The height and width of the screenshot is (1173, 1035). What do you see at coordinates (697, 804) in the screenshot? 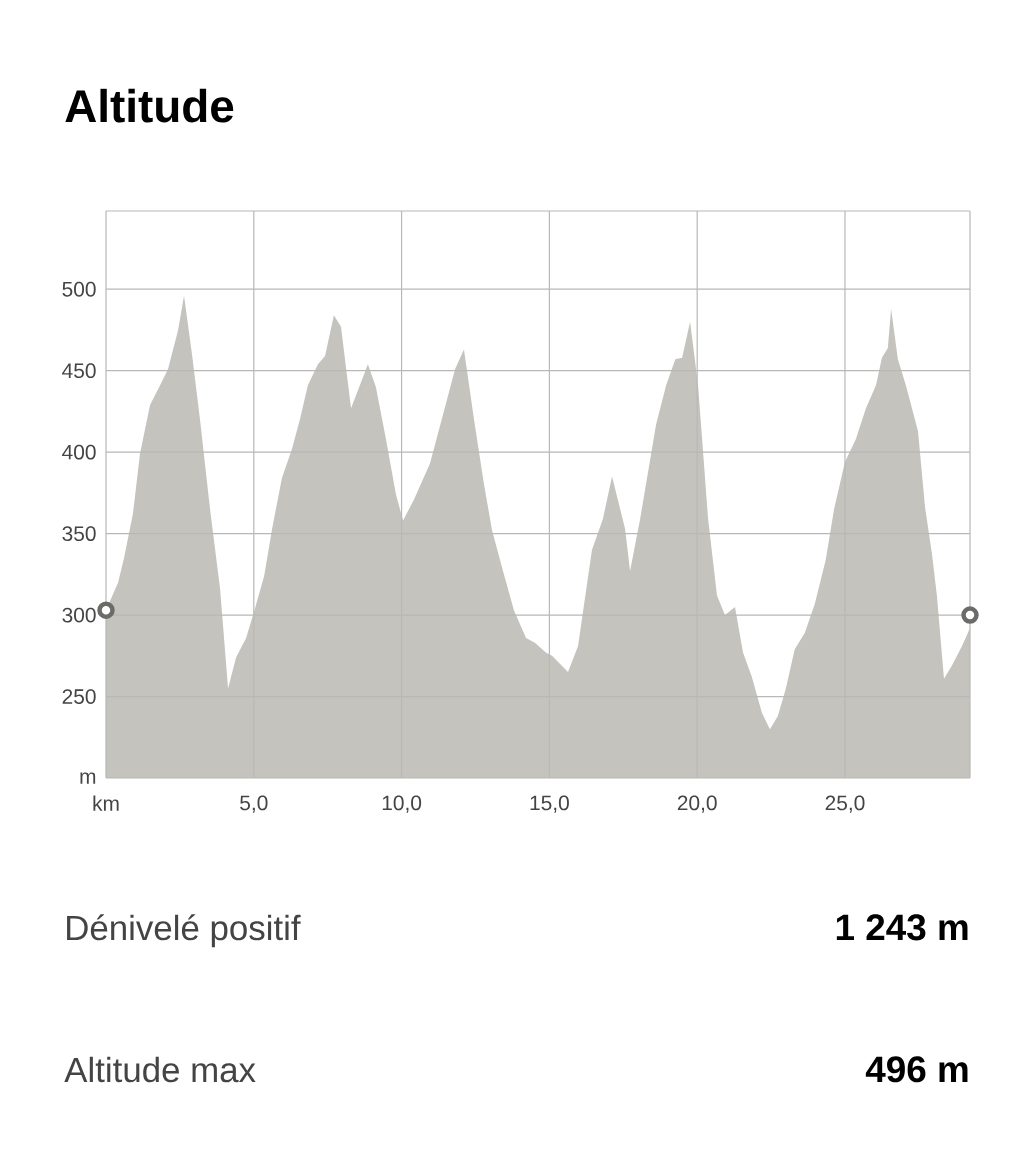
I see `x-tick-label: 20,0` at bounding box center [697, 804].